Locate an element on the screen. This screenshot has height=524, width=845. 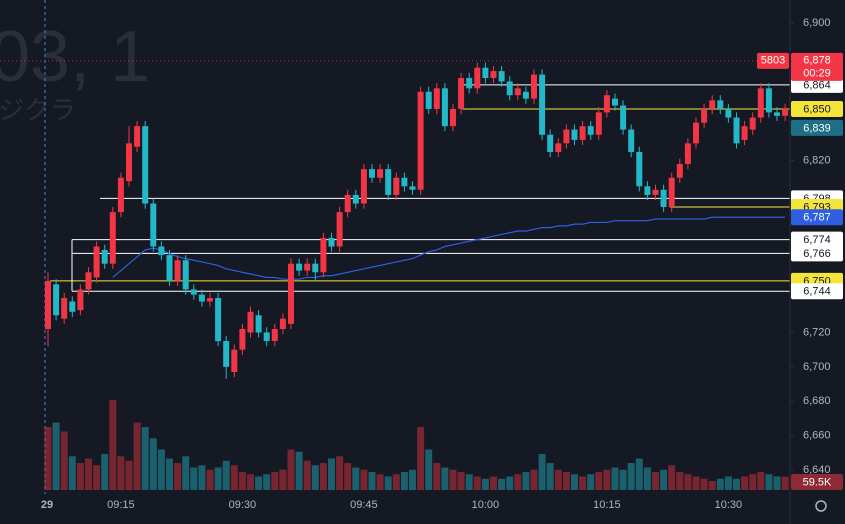
watermark-text: 03, 1 is located at coordinates (75, 57).